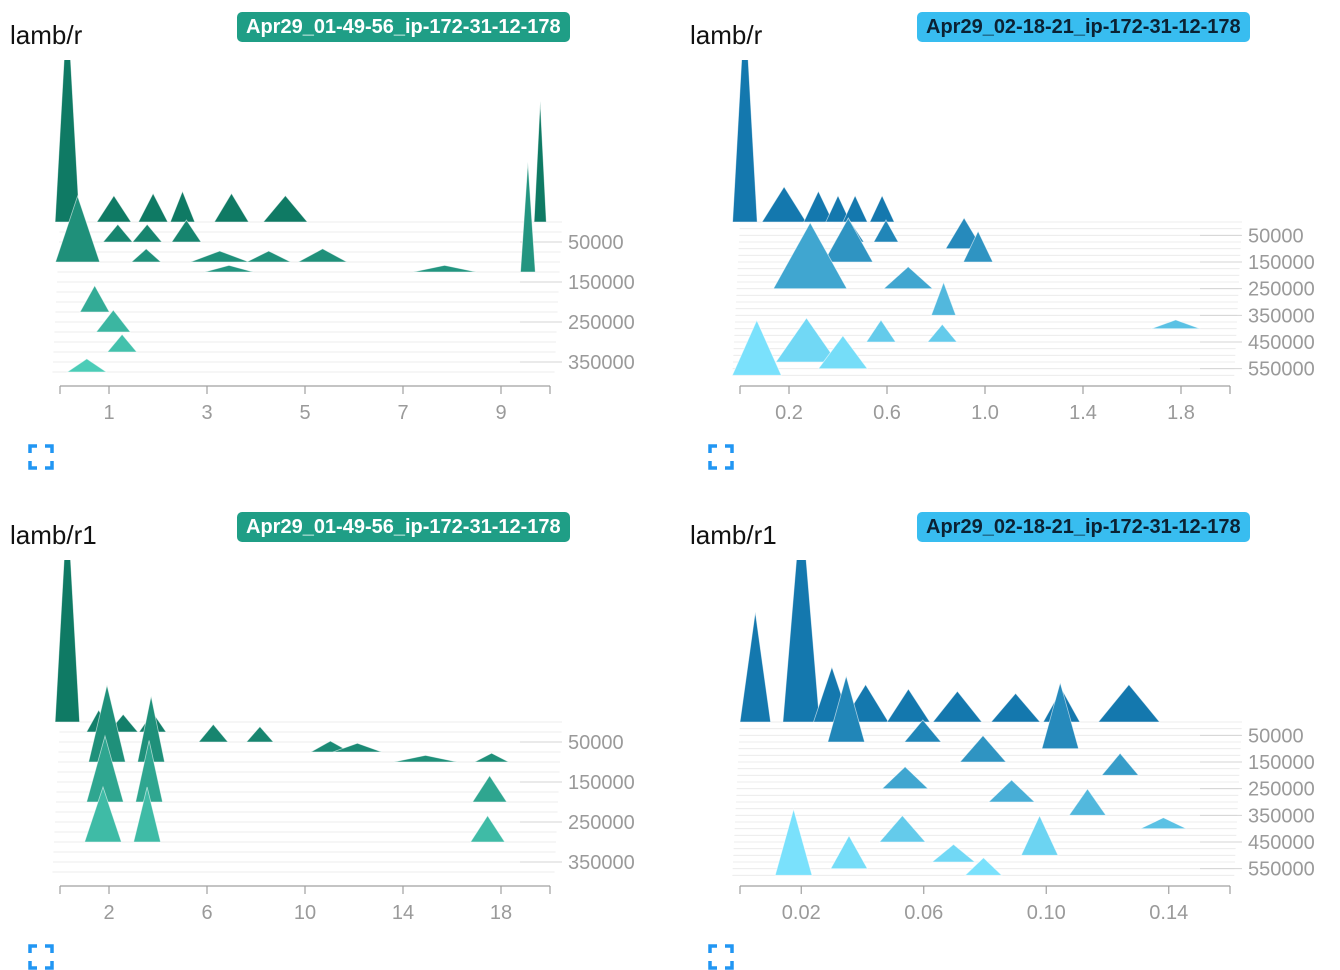 The height and width of the screenshot is (970, 1340). What do you see at coordinates (304, 413) in the screenshot?
I see `x-tick-label: 5` at bounding box center [304, 413].